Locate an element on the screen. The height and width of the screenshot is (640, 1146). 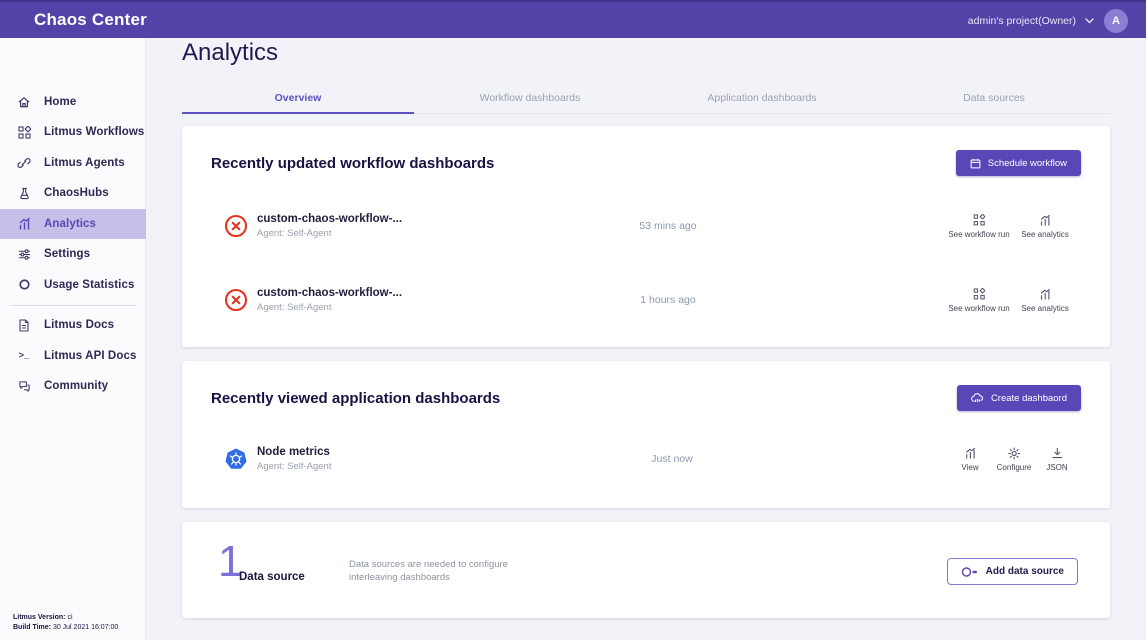
configure-dashboard-button: Configure is located at coordinates (1014, 459).